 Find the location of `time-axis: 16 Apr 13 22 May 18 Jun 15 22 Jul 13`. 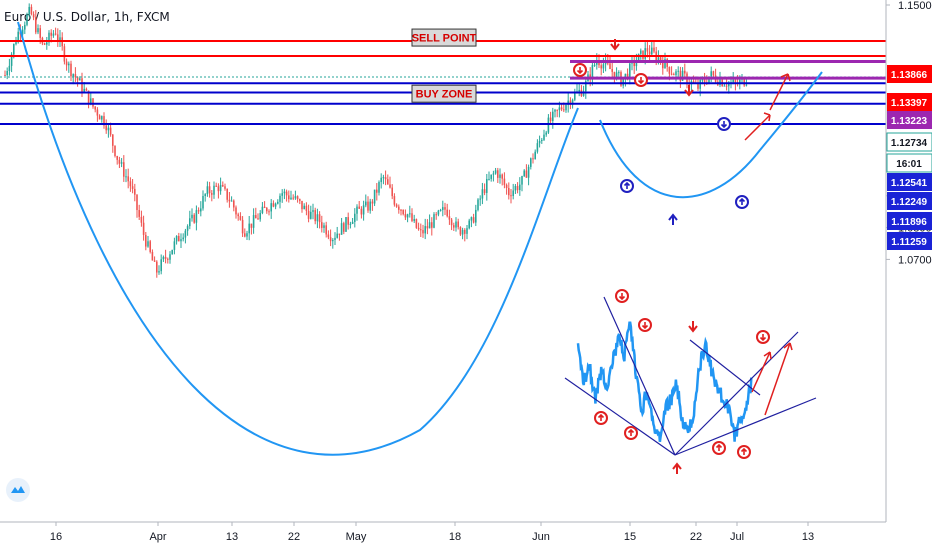

time-axis: 16 Apr 13 22 May 18 Jun 15 22 Jul 13 is located at coordinates (432, 532).